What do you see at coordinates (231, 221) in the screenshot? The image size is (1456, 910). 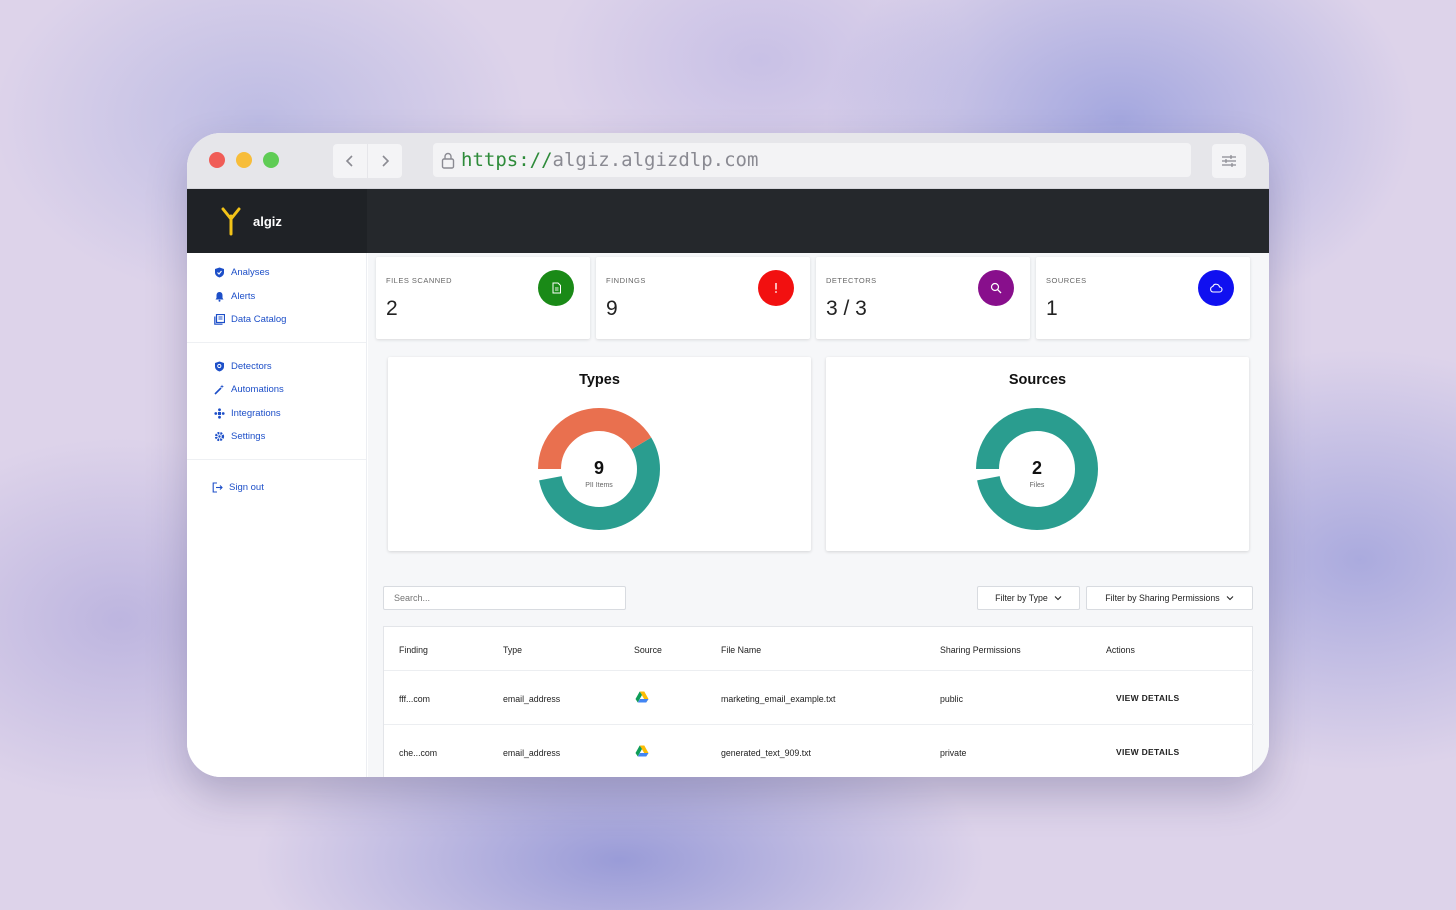 I see `algiz-rune-icon` at bounding box center [231, 221].